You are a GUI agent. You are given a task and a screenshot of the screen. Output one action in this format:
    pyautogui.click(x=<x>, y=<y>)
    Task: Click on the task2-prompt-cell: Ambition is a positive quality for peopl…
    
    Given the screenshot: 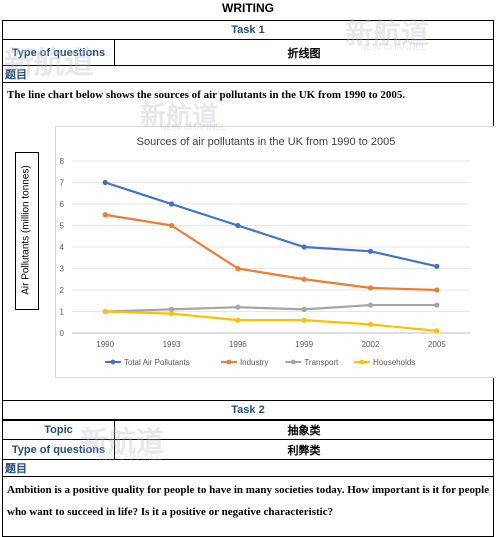 What is the action you would take?
    pyautogui.click(x=248, y=506)
    